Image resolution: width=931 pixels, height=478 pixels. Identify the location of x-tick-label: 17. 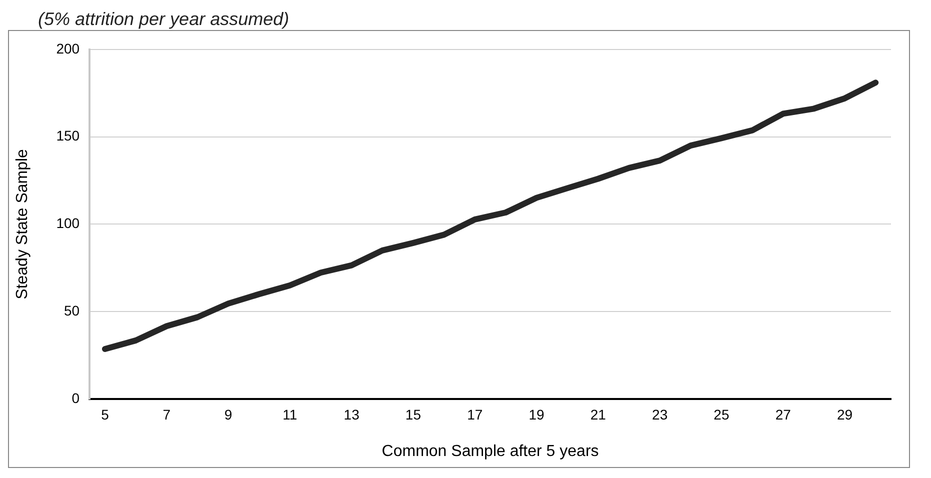
(475, 414).